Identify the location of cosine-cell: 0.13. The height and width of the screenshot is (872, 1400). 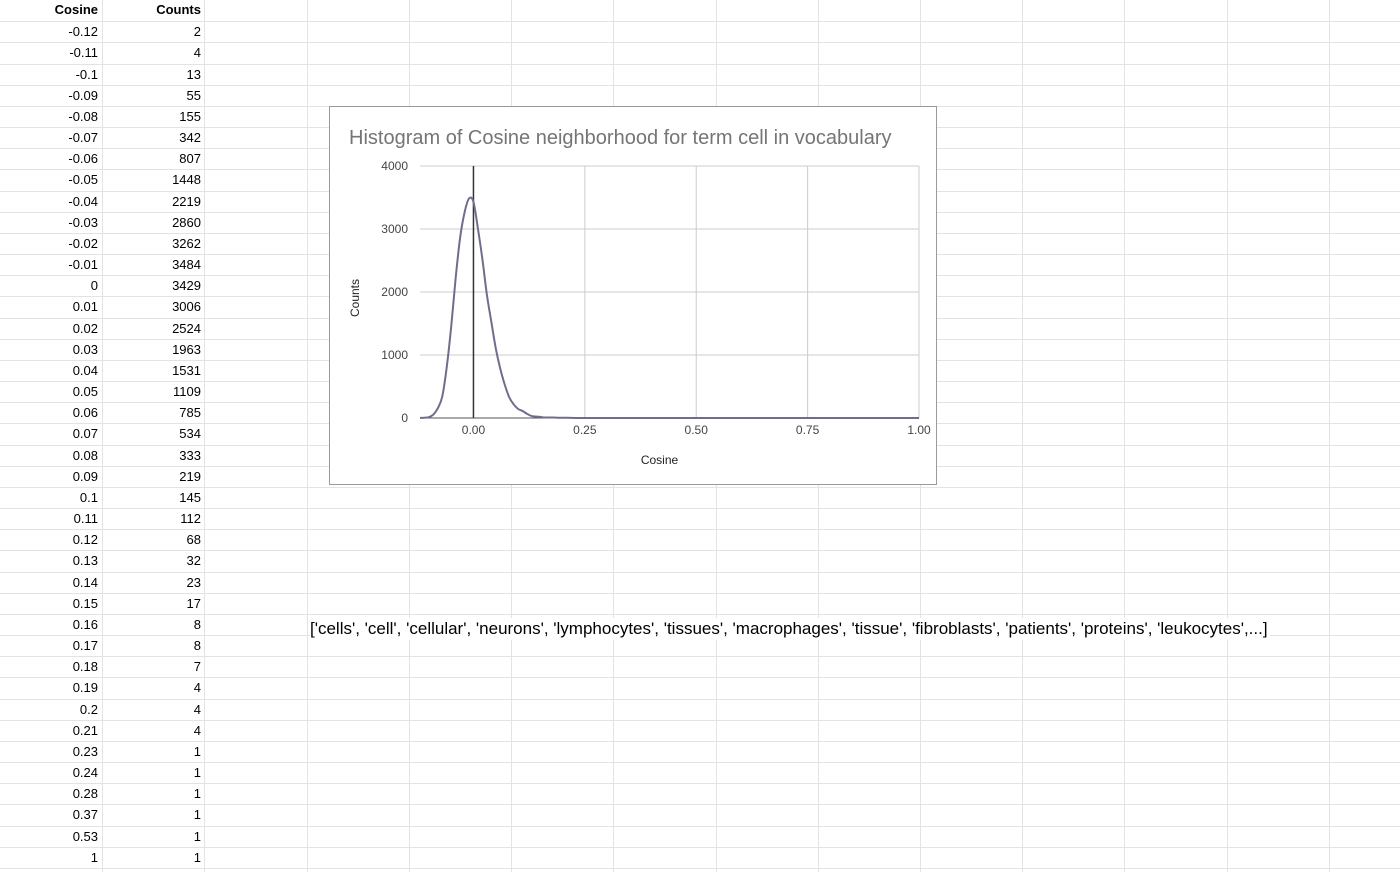
(85, 560).